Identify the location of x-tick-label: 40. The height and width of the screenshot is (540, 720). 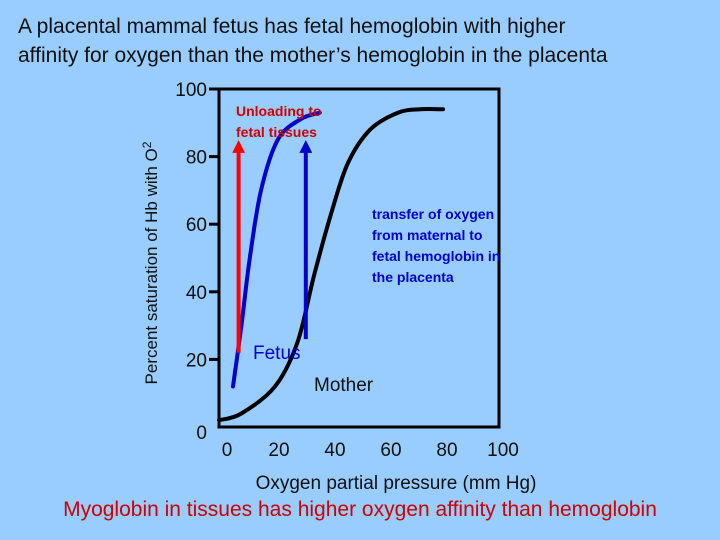
(334, 450).